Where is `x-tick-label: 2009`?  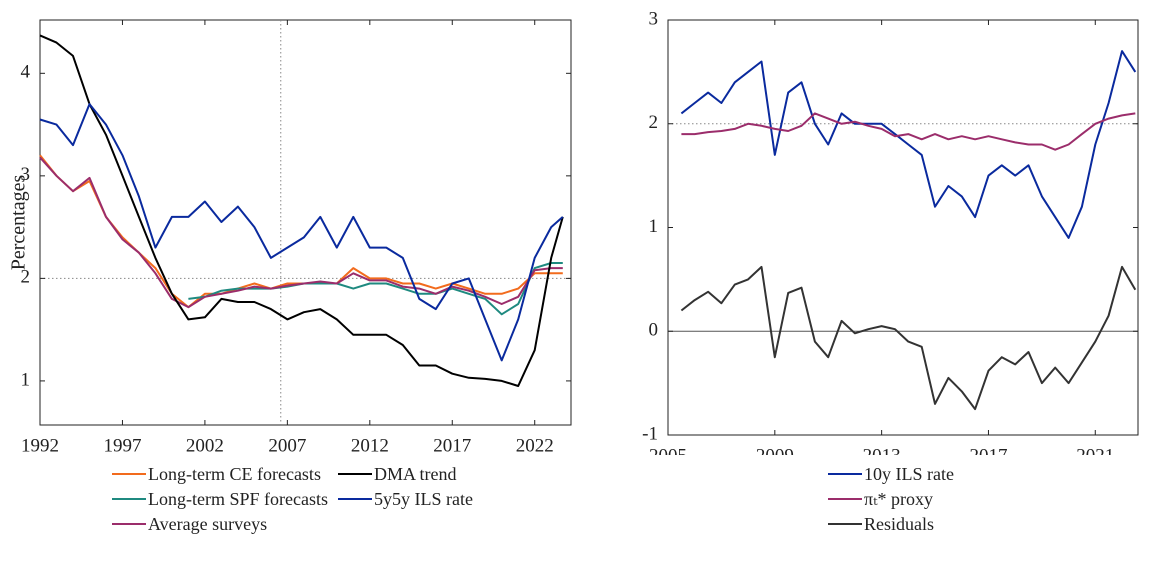 x-tick-label: 2009 is located at coordinates (775, 450).